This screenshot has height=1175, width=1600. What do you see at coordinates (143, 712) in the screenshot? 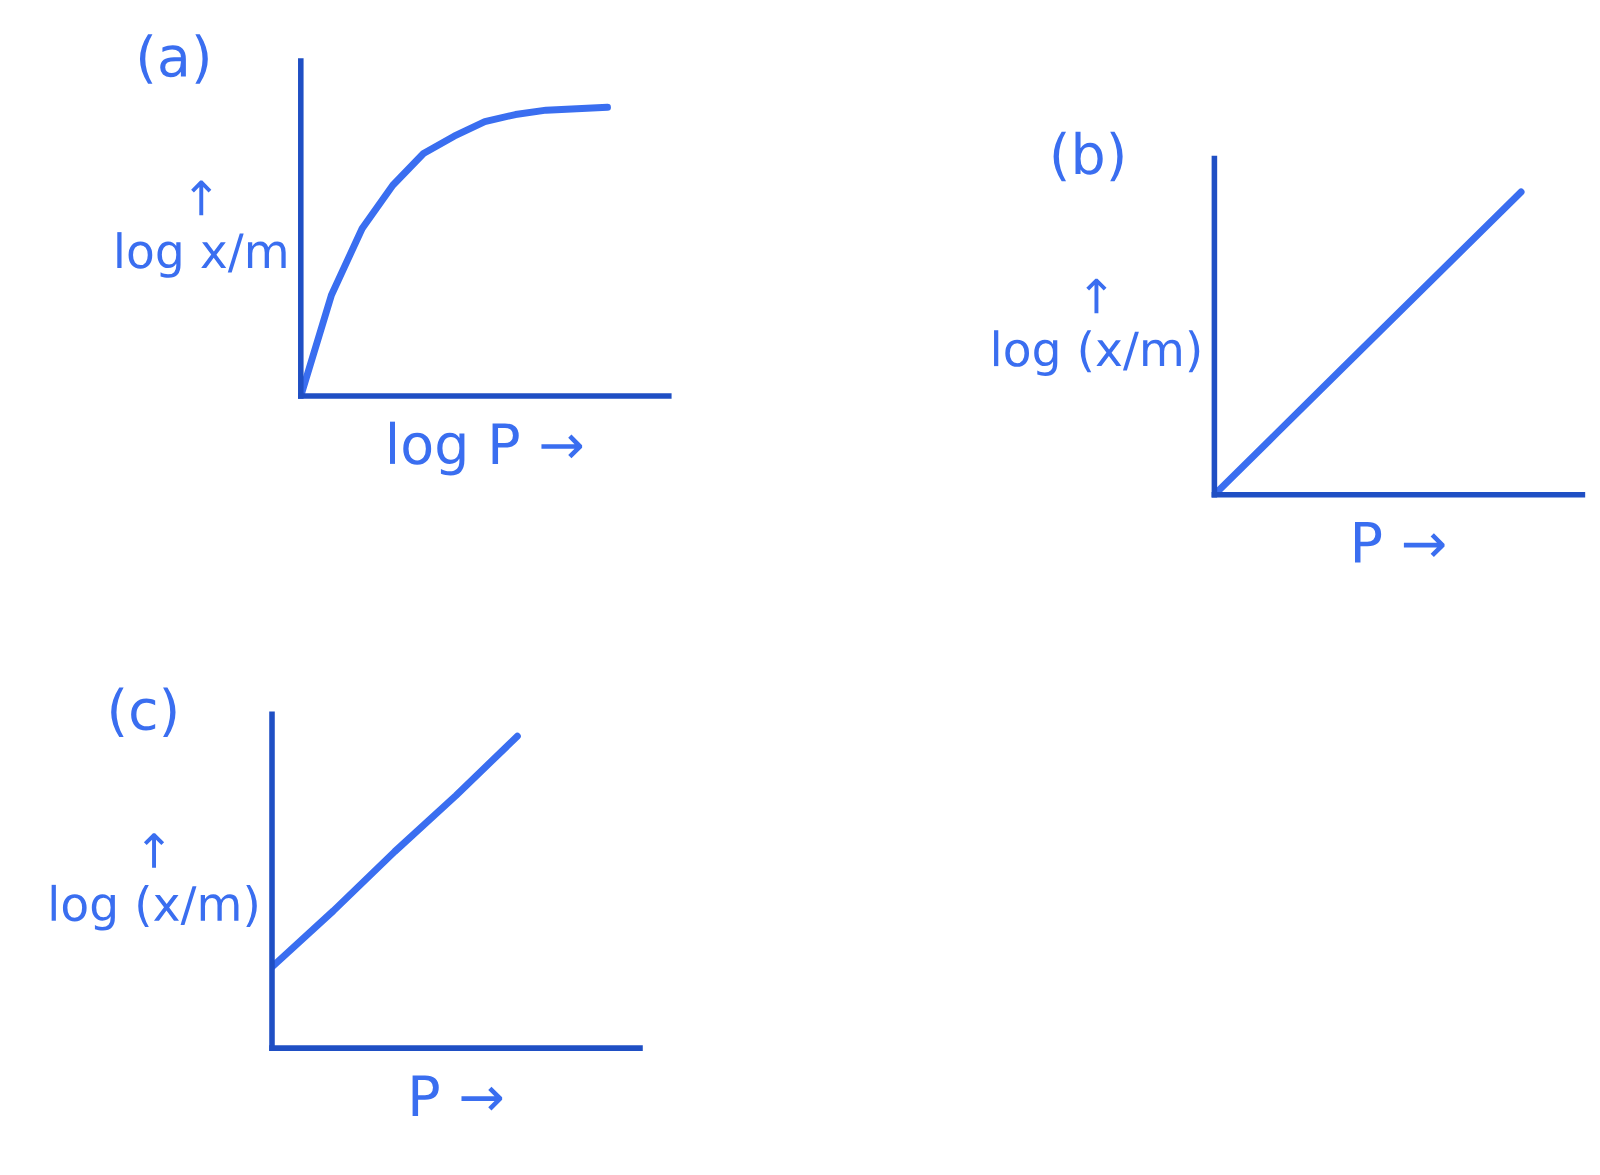
I see `chart-title: (c)` at bounding box center [143, 712].